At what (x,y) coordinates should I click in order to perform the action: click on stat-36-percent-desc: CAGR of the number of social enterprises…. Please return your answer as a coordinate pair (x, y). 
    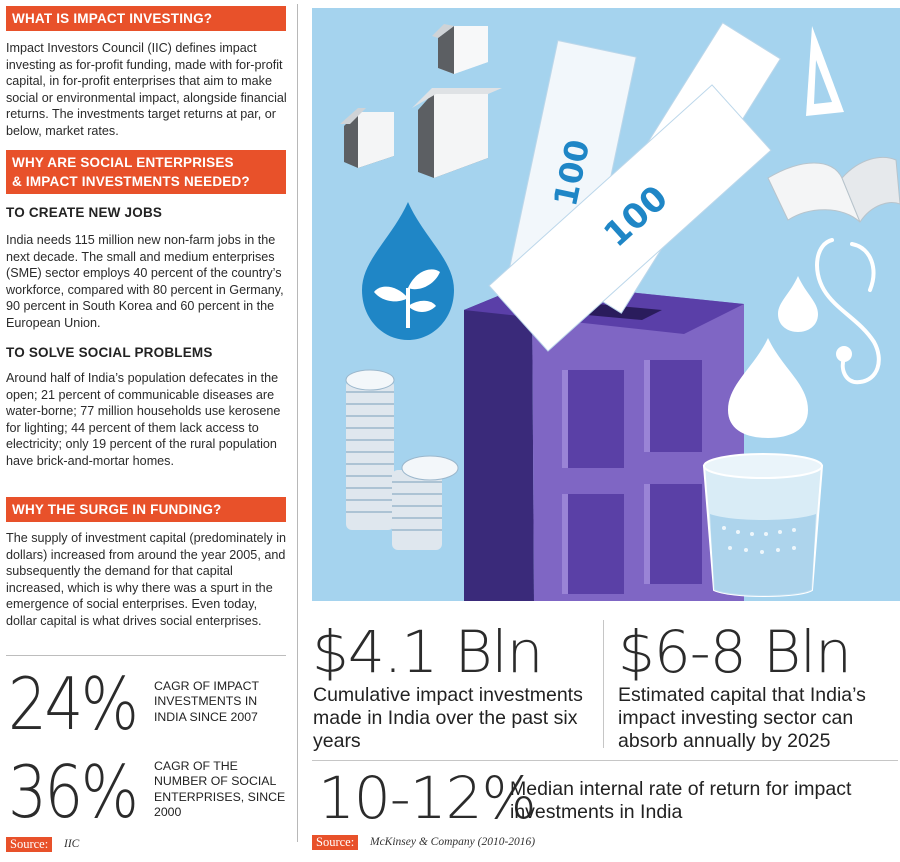
    Looking at the image, I should click on (220, 789).